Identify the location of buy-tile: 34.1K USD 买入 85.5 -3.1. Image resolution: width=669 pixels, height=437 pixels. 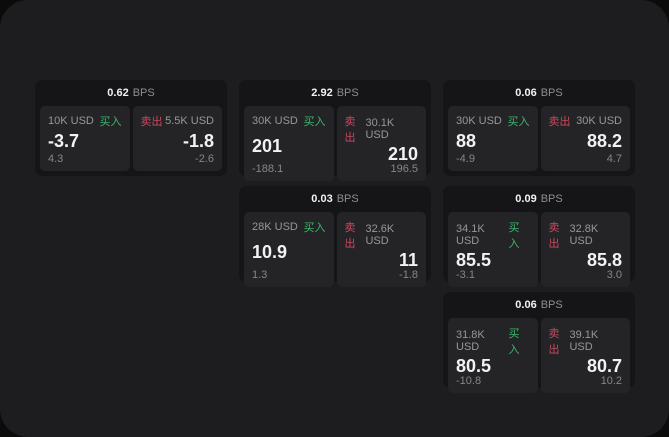
(493, 249).